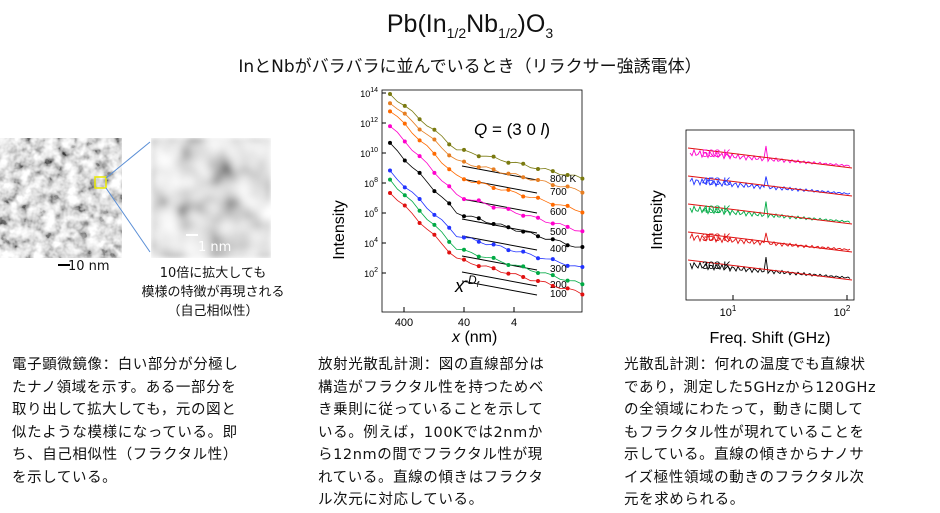 This screenshot has height=513, width=940. What do you see at coordinates (371, 213) in the screenshot?
I see `xray-y-tick: 10⁶` at bounding box center [371, 213].